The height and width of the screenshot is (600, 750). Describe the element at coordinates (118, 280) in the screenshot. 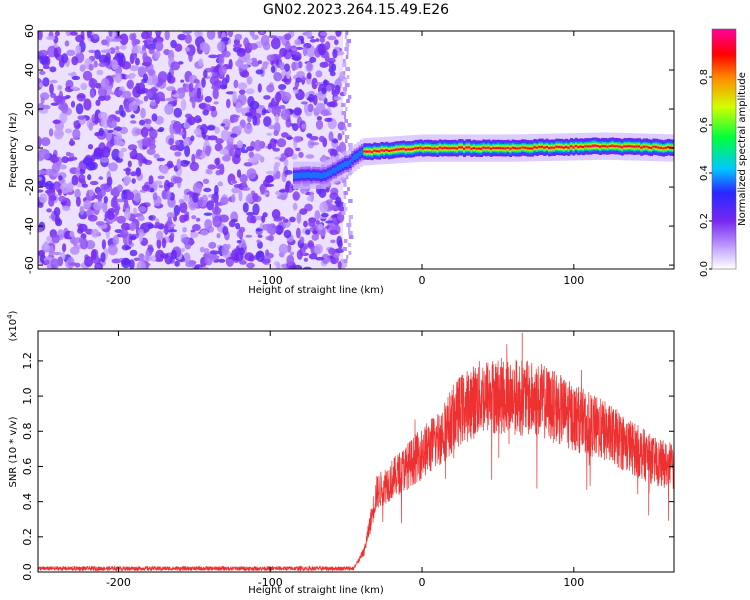

I see `x-tick-label-1: -200` at that location.